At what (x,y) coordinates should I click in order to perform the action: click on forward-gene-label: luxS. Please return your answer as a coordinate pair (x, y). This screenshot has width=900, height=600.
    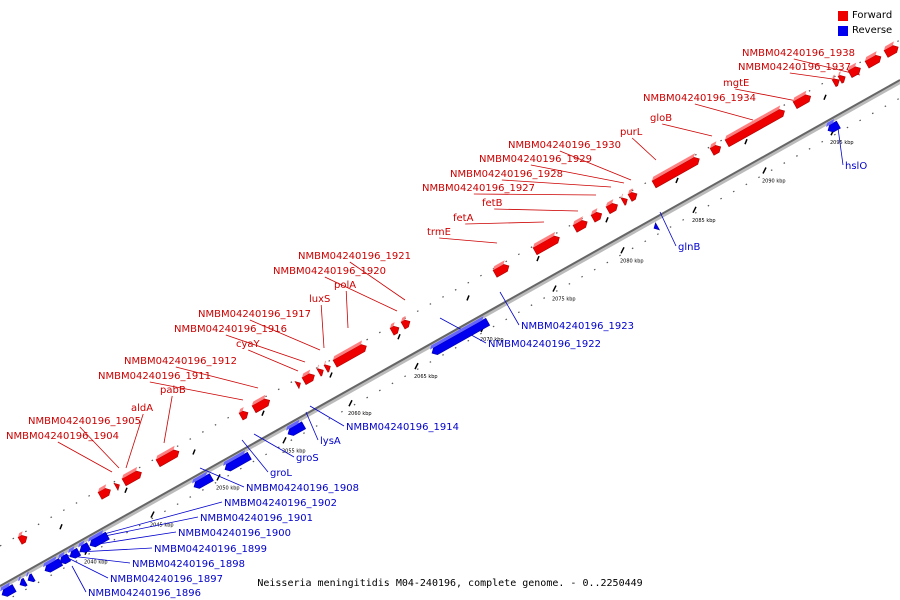
    Looking at the image, I should click on (319, 299).